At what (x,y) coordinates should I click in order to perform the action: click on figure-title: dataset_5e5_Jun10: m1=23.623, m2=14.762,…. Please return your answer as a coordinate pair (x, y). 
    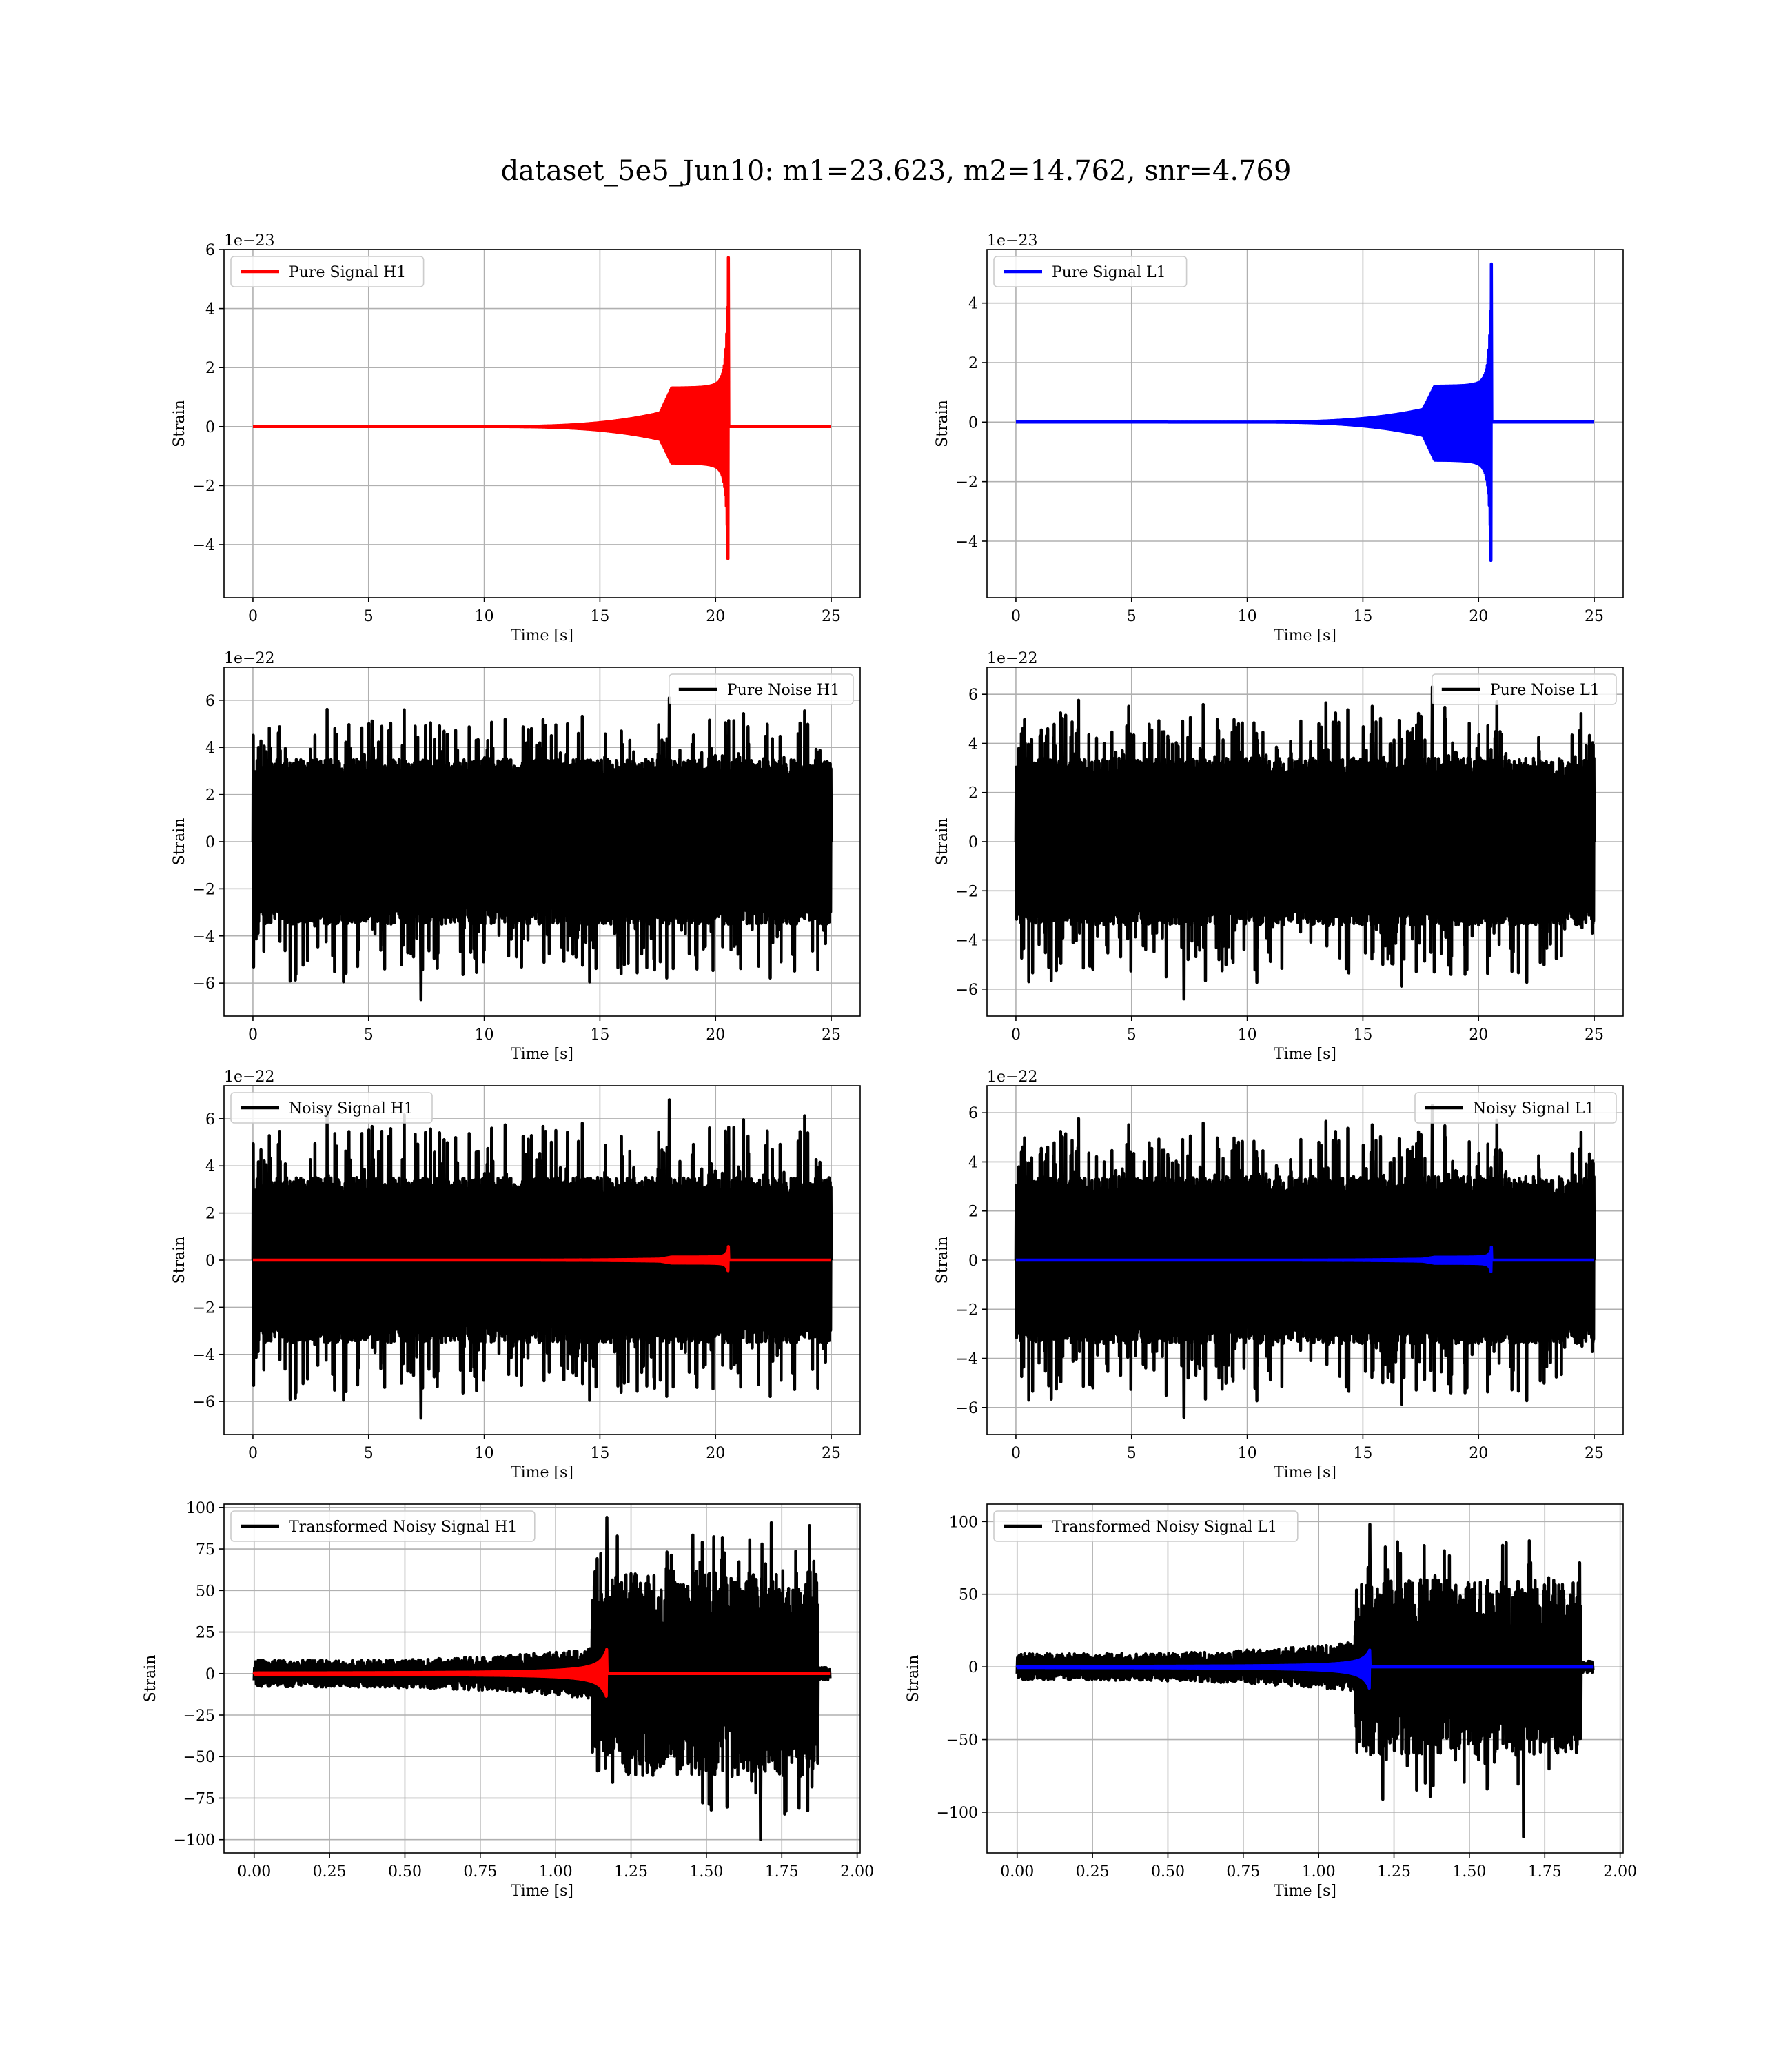
    Looking at the image, I should click on (896, 171).